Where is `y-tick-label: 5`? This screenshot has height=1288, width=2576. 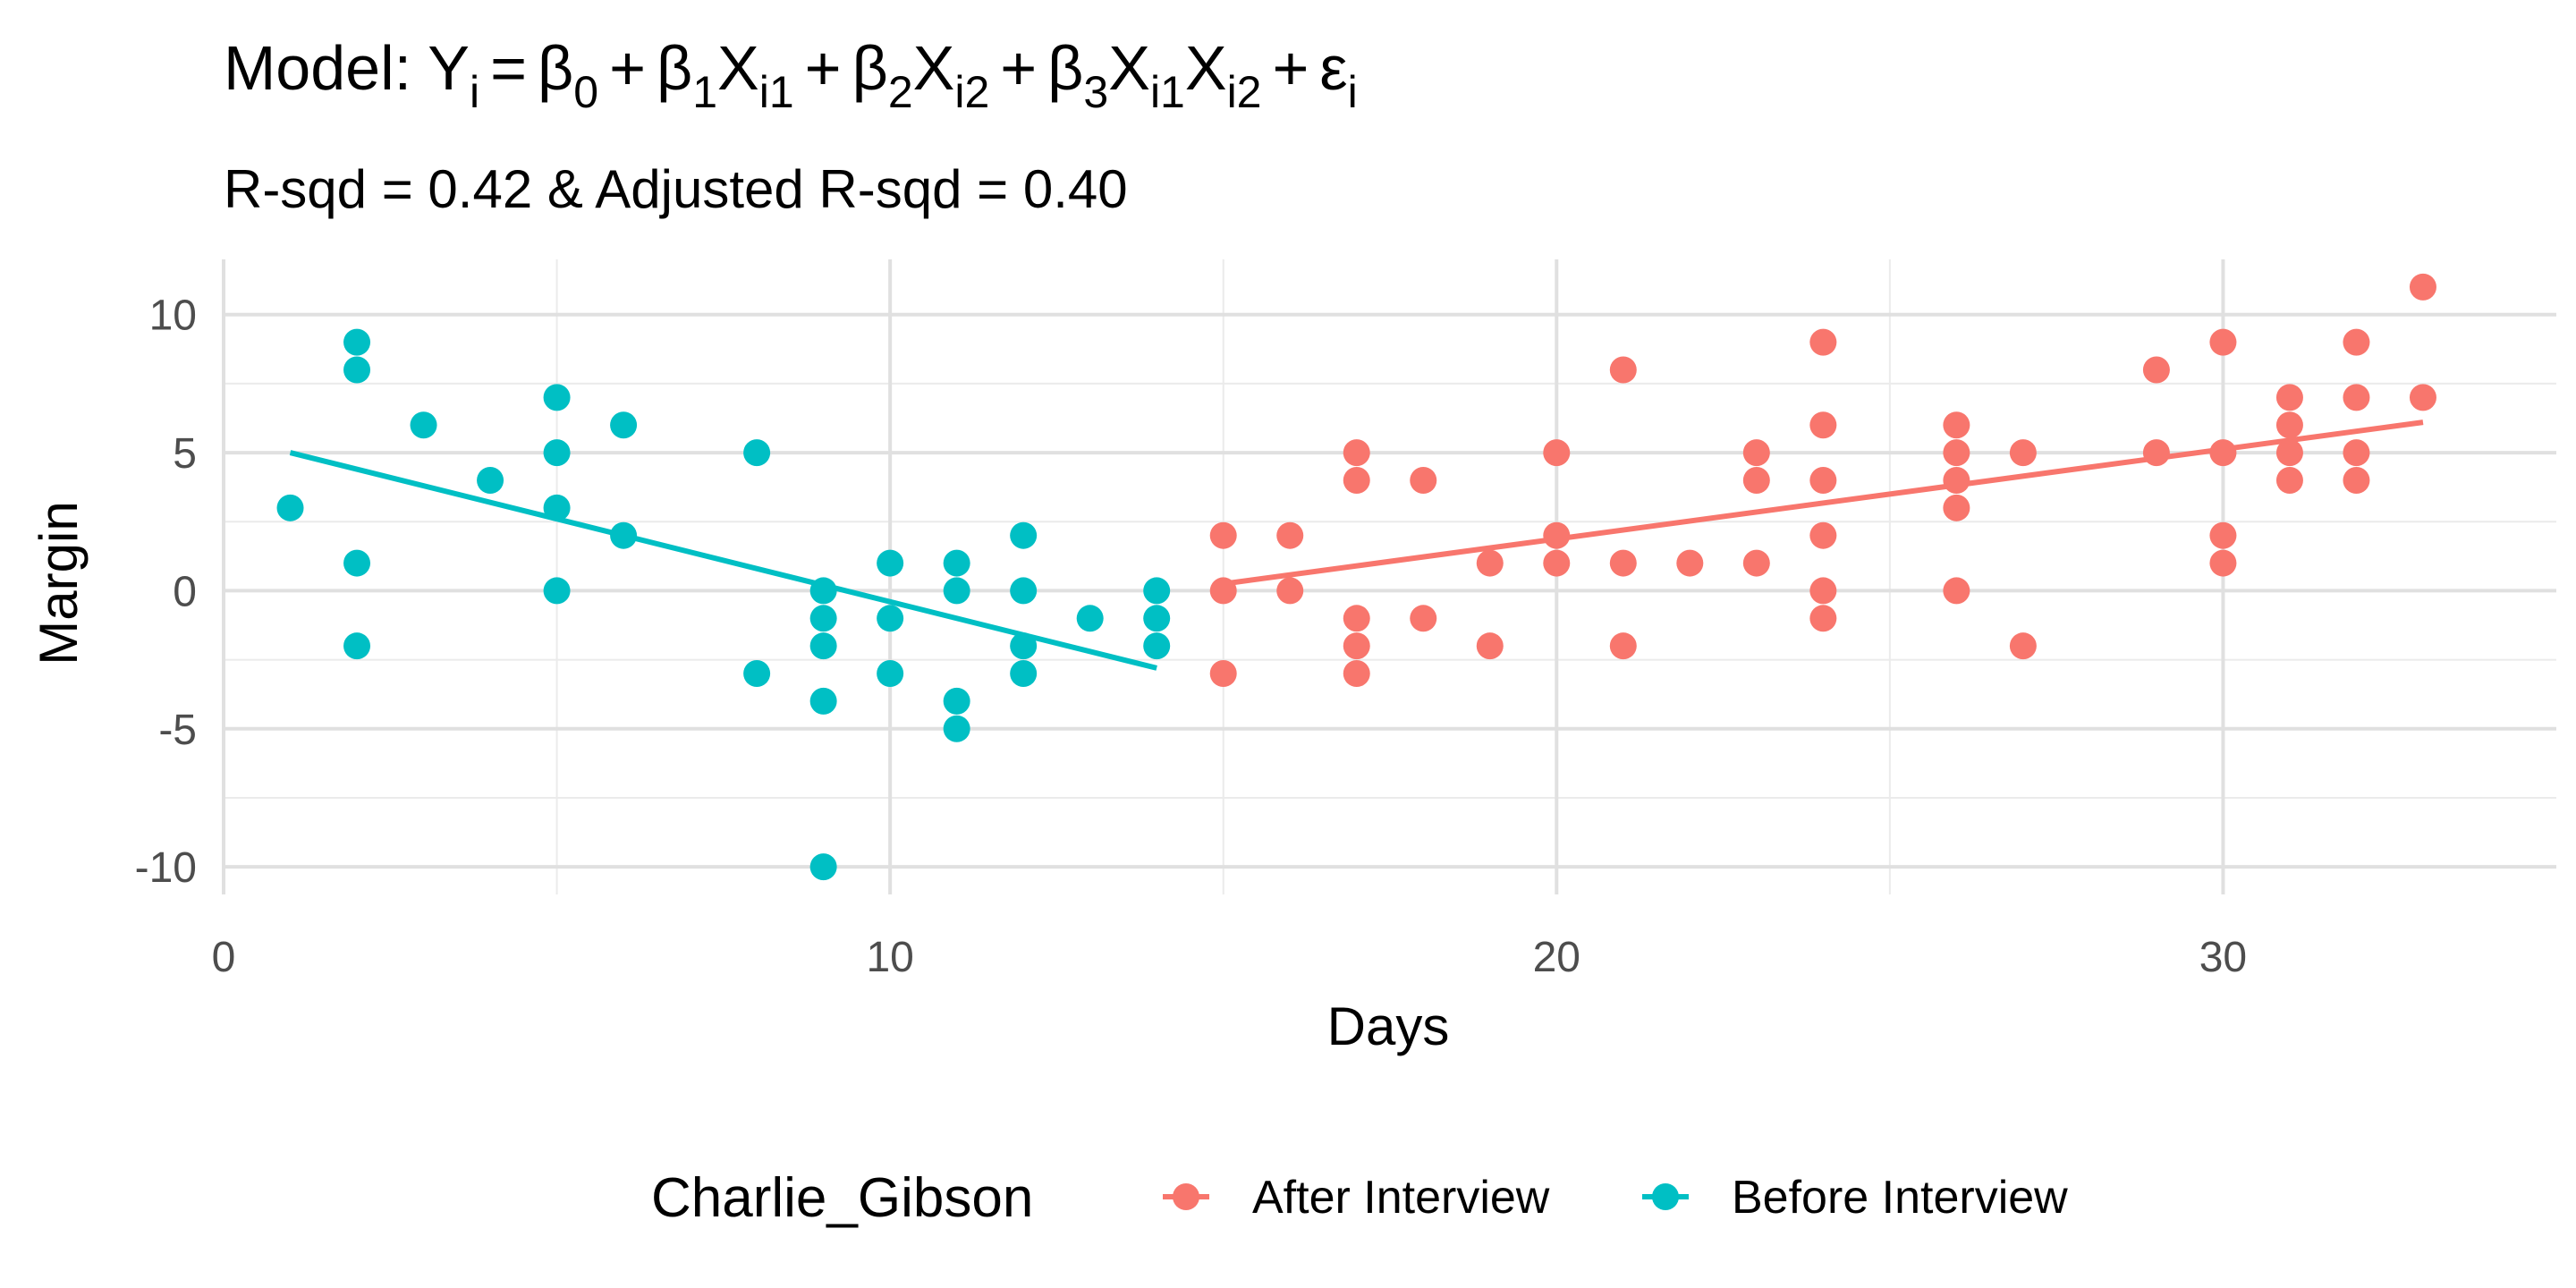 y-tick-label: 5 is located at coordinates (185, 454).